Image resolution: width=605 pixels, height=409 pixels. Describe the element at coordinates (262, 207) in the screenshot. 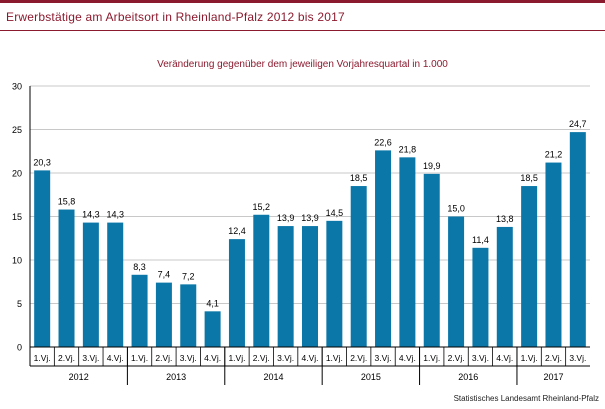

I see `data-label: 15,2` at that location.